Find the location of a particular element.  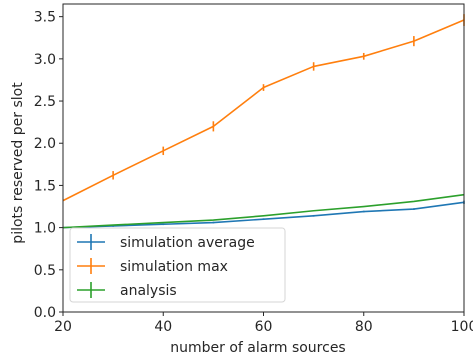

y-tick-label: 1.0 is located at coordinates (45, 229).